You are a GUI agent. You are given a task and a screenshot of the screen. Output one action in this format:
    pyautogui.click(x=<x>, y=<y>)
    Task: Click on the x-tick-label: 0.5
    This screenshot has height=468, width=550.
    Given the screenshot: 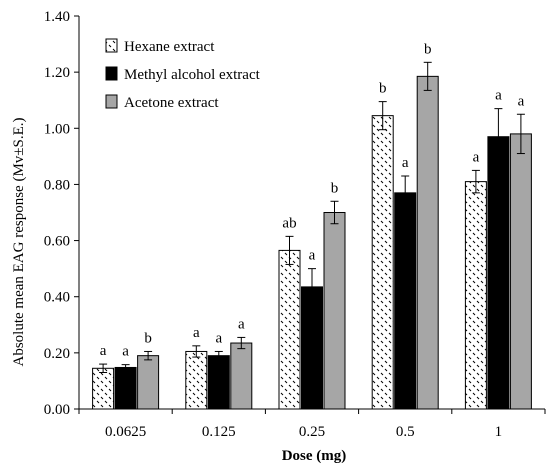 What is the action you would take?
    pyautogui.click(x=405, y=432)
    